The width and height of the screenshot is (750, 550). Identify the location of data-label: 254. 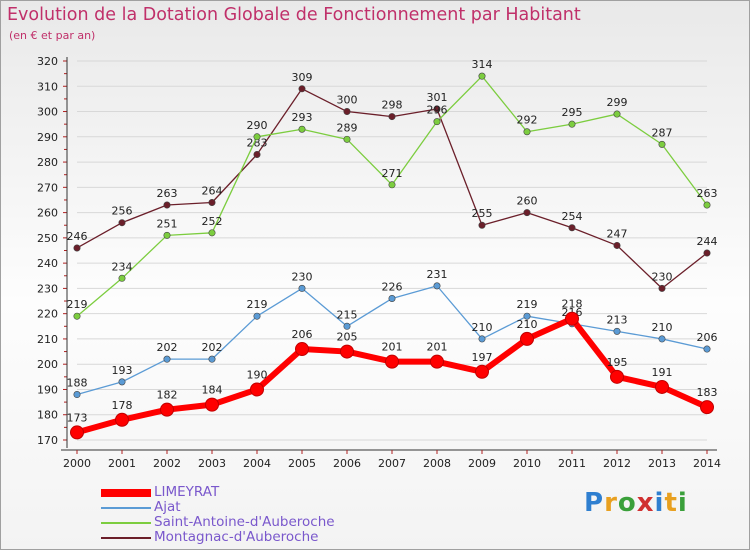
(572, 216).